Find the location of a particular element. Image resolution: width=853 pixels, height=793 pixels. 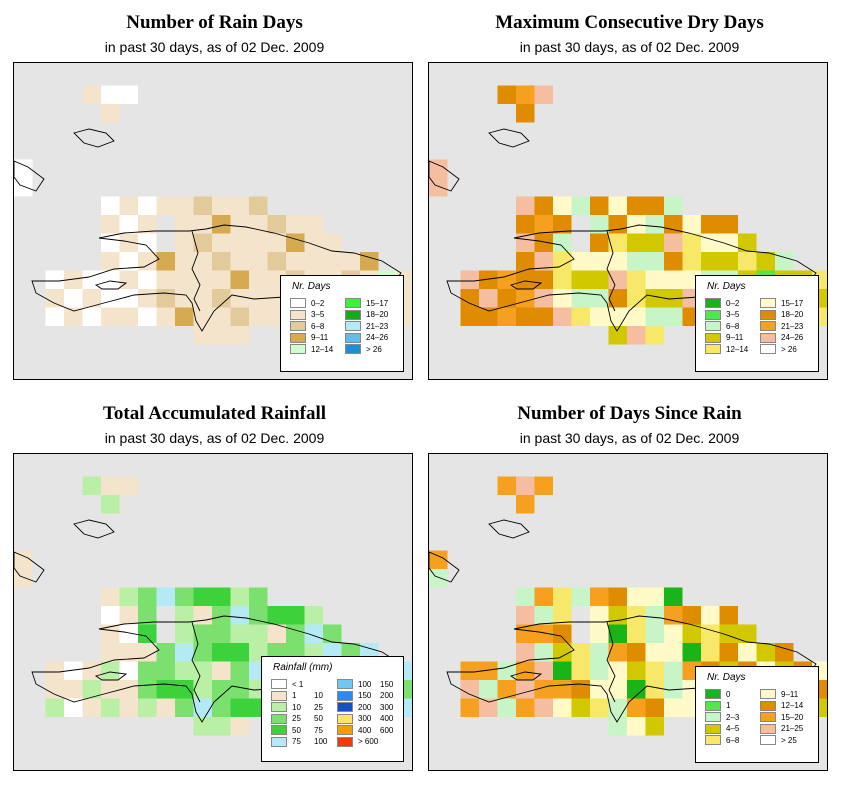

legend-item: > 600 is located at coordinates (358, 741).